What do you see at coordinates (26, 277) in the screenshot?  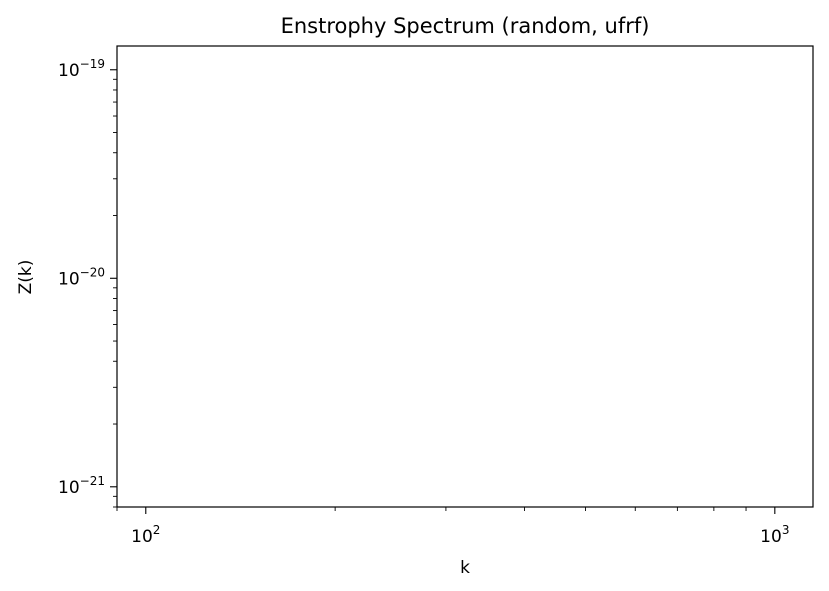 I see `y-axis-label: Z(k)` at bounding box center [26, 277].